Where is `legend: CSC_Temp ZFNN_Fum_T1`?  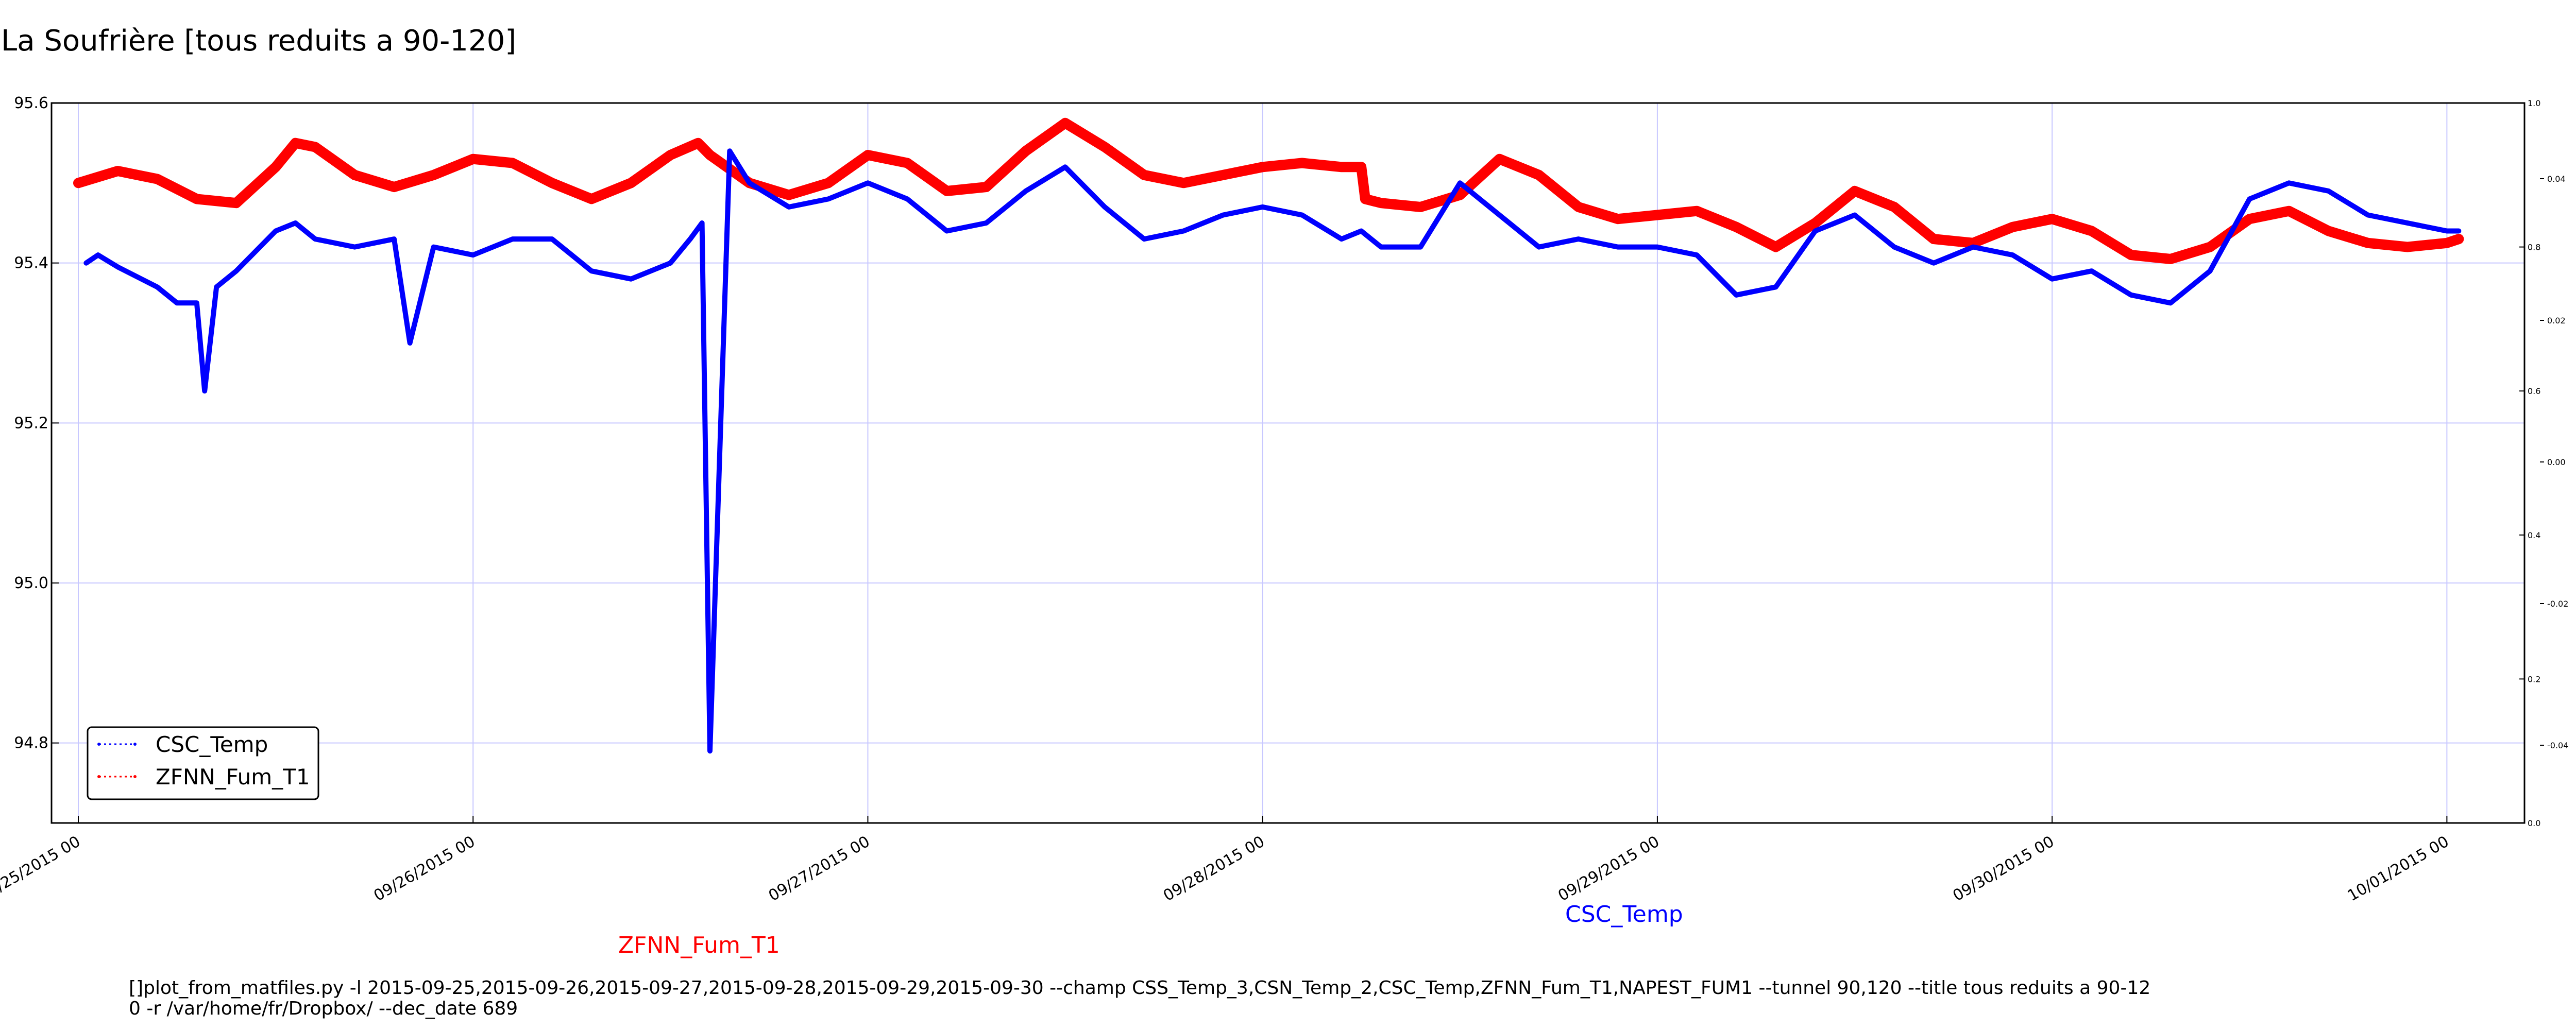 legend: CSC_Temp ZFNN_Fum_T1 is located at coordinates (203, 763).